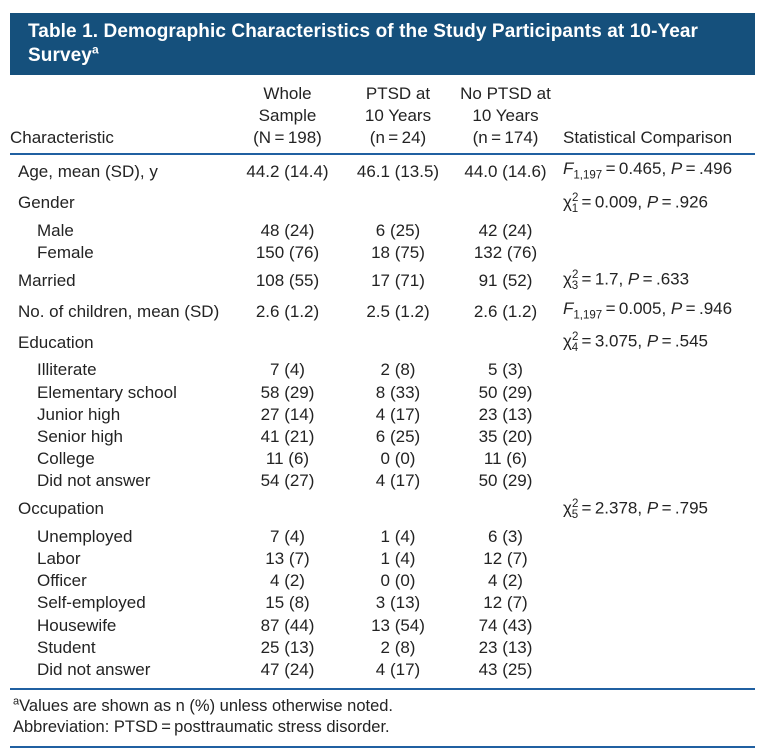 The width and height of the screenshot is (768, 748). What do you see at coordinates (505, 581) in the screenshot?
I see `no-ptsd-value: 4 (2)` at bounding box center [505, 581].